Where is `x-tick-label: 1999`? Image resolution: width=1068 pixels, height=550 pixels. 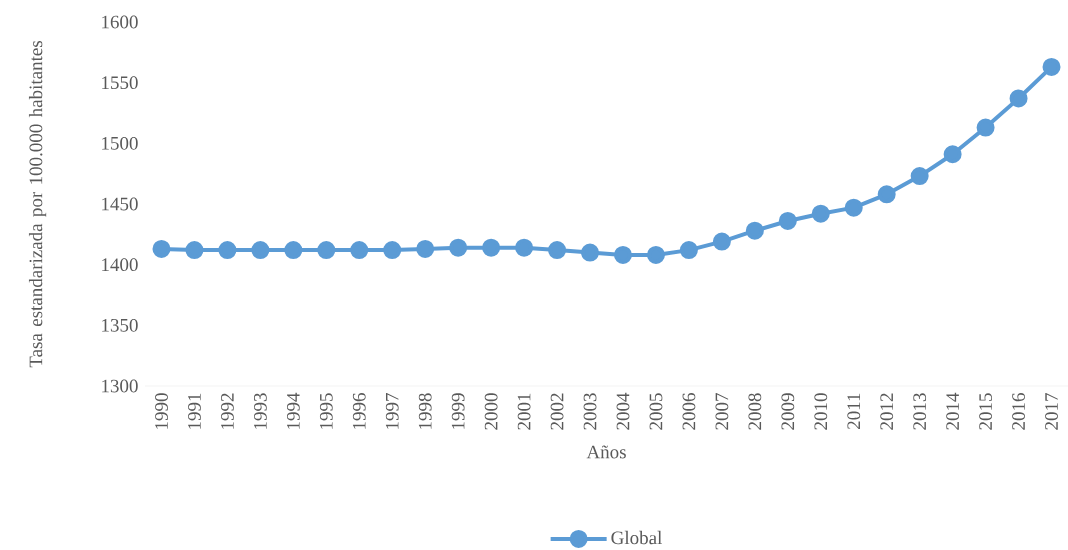
x-tick-label: 1999 is located at coordinates (458, 411).